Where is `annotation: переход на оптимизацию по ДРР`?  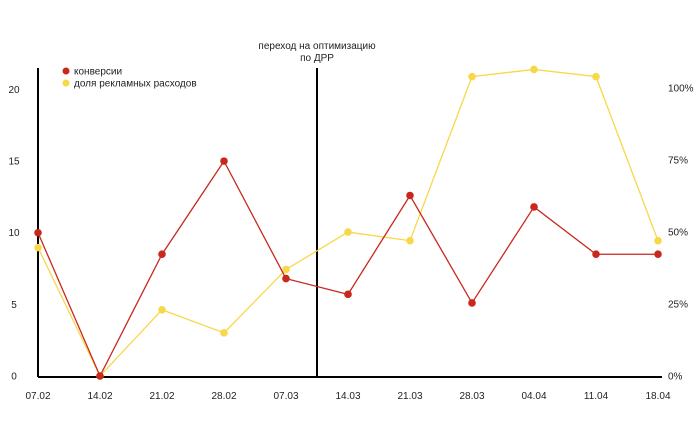
annotation: переход на оптимизацию по ДРР is located at coordinates (317, 52).